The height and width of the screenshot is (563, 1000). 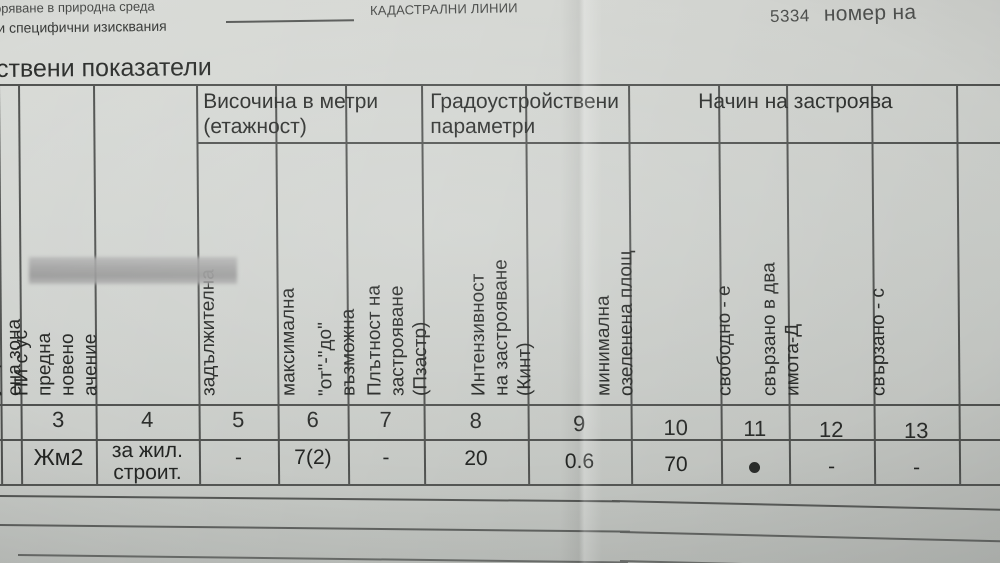 What do you see at coordinates (58, 456) in the screenshot?
I see `cell-zone: Жм2` at bounding box center [58, 456].